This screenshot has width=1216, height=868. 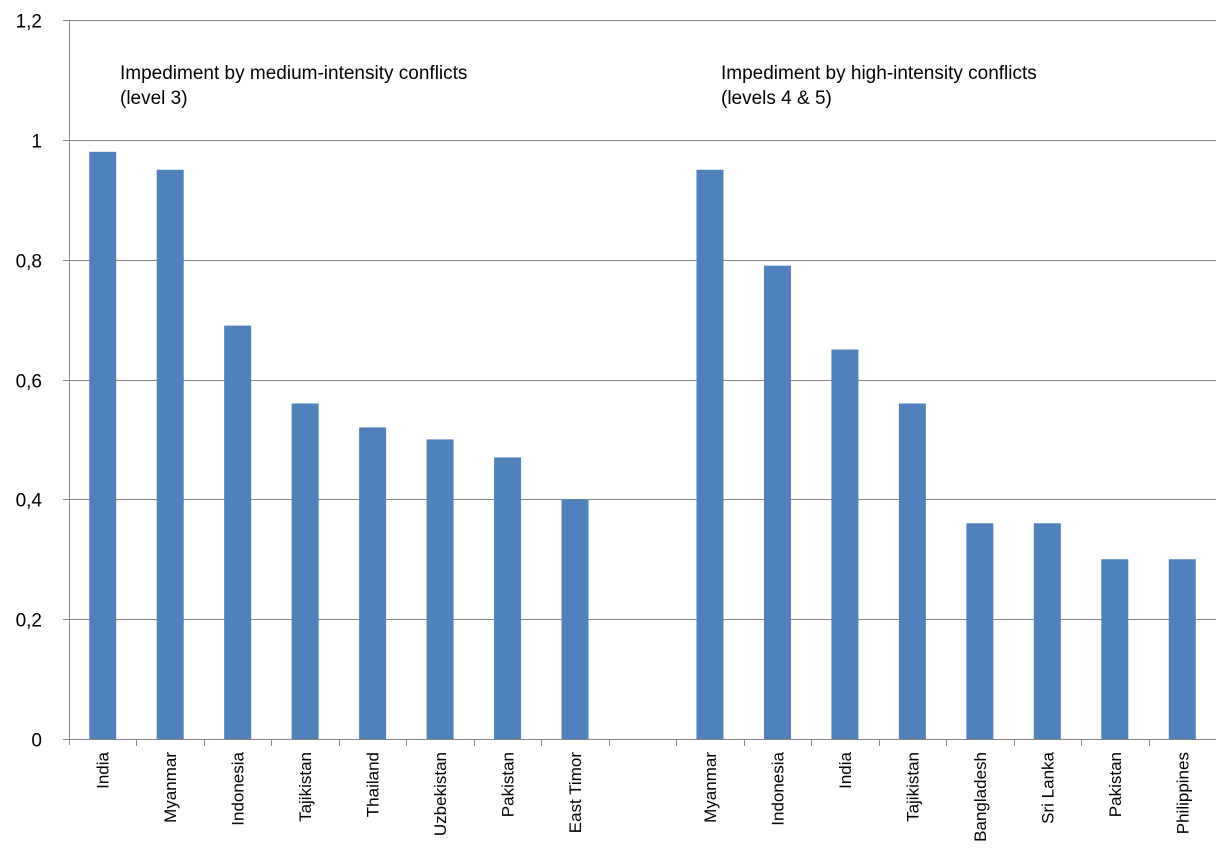 What do you see at coordinates (980, 797) in the screenshot?
I see `x-tick-label: Bangladesh` at bounding box center [980, 797].